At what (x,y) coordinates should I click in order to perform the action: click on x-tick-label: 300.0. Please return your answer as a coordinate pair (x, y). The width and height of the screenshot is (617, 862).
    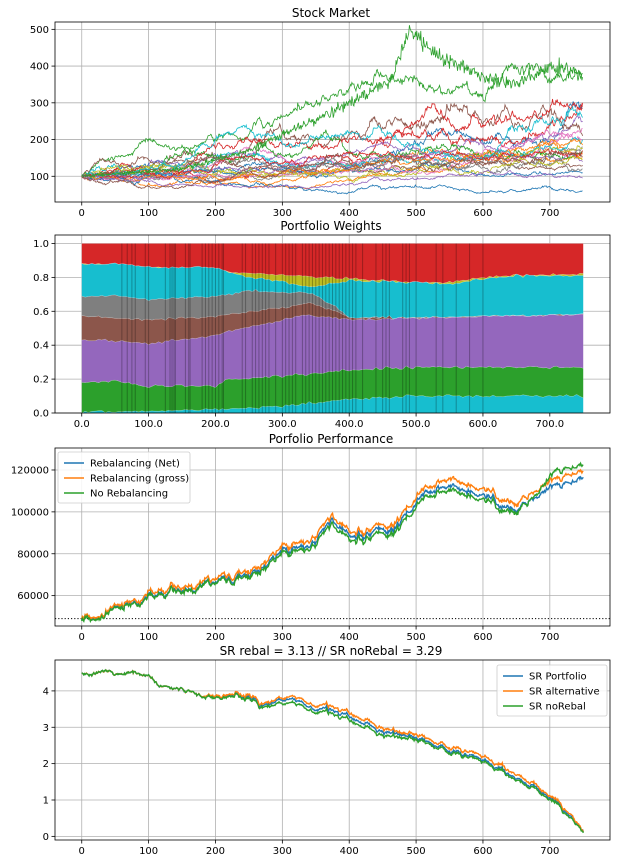
    Looking at the image, I should click on (282, 424).